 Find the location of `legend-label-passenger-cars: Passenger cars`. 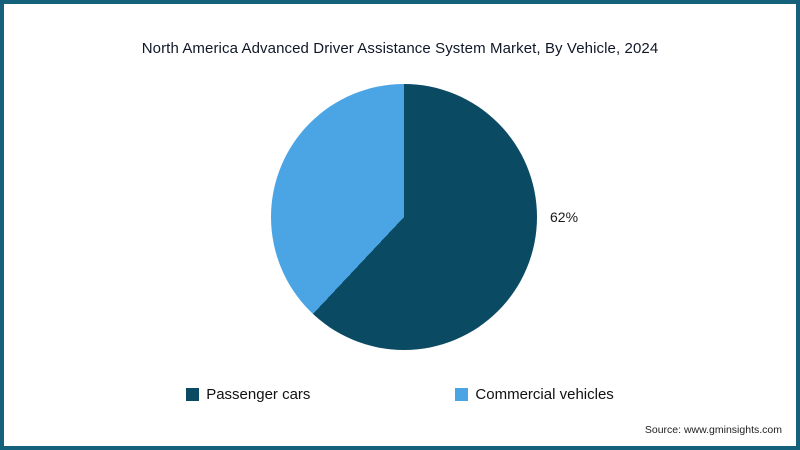

legend-label-passenger-cars: Passenger cars is located at coordinates (258, 394).